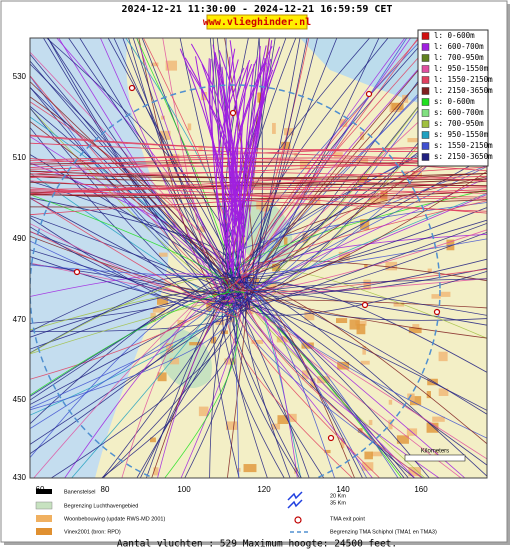 The image size is (515, 550). What do you see at coordinates (463, 79) in the screenshot?
I see `legend-label: l: 1550-2150m` at bounding box center [463, 79].